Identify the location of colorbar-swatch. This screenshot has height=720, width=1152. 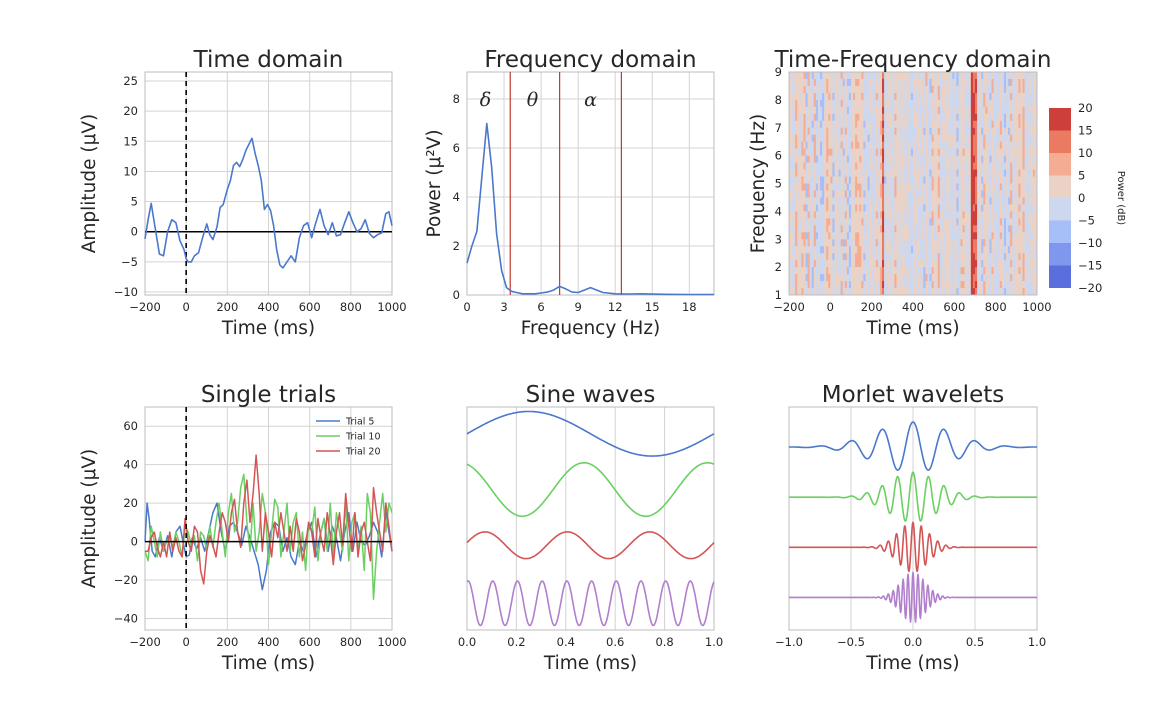
(1060, 209).